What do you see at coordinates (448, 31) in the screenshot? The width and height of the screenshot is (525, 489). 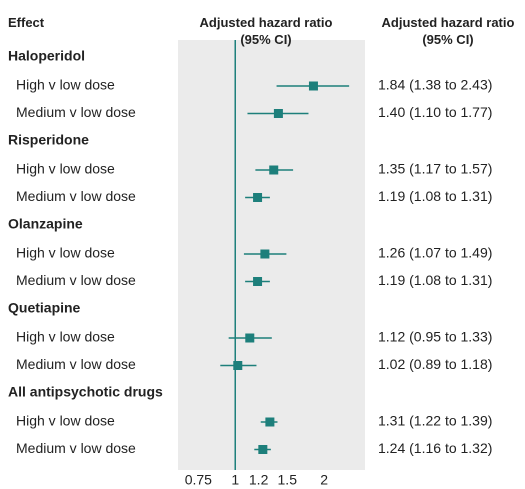 I see `values-header: Adjusted hazard ratio (95% CI)` at bounding box center [448, 31].